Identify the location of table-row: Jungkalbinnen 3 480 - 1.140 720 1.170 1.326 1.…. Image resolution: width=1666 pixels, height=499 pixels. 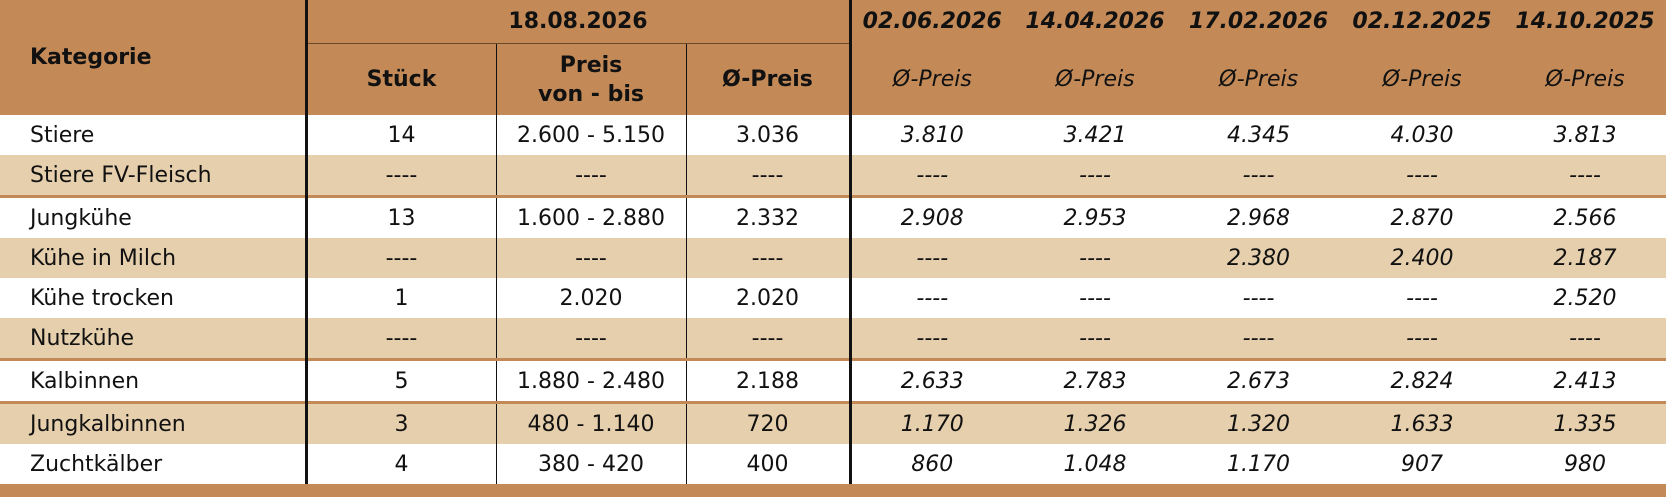
(833, 422).